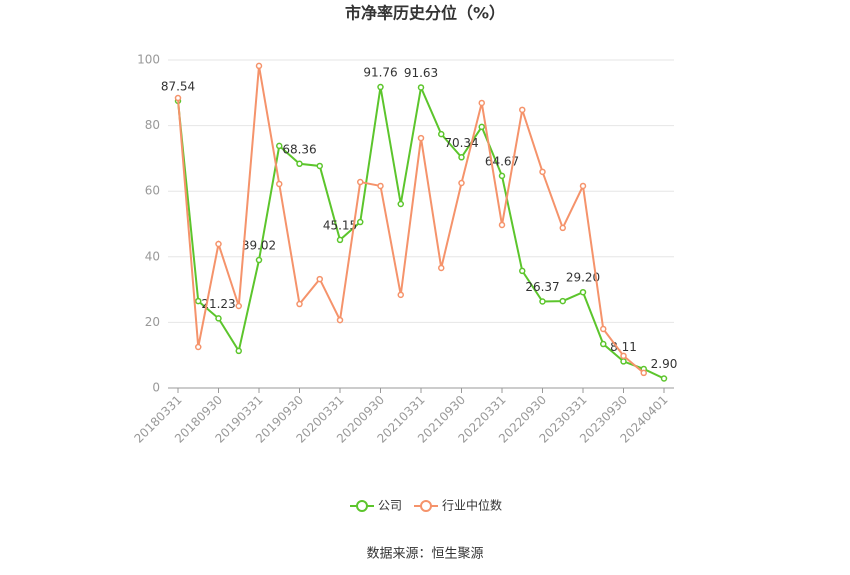  Describe the element at coordinates (424, 554) in the screenshot. I see `source: 数据来源：恒生聚源` at that location.